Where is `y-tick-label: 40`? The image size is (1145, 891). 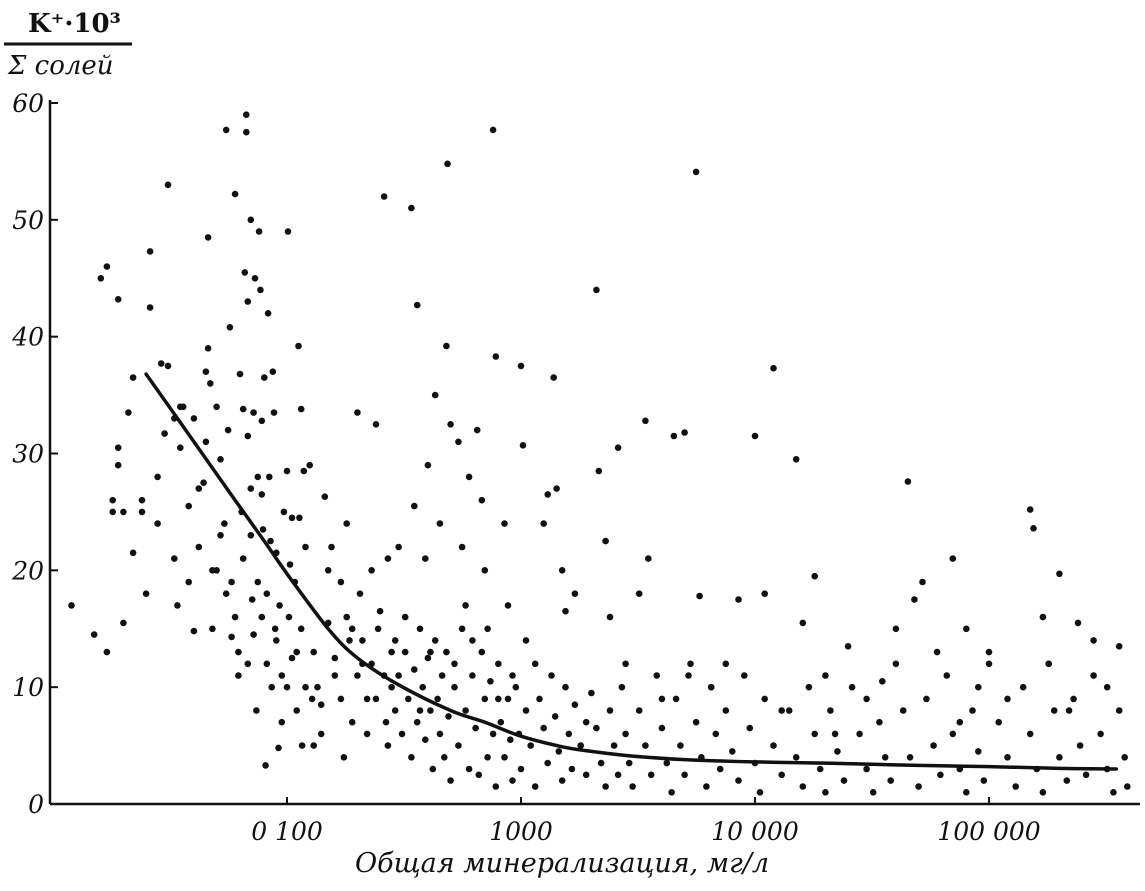
y-tick-label: 40 is located at coordinates (27, 337).